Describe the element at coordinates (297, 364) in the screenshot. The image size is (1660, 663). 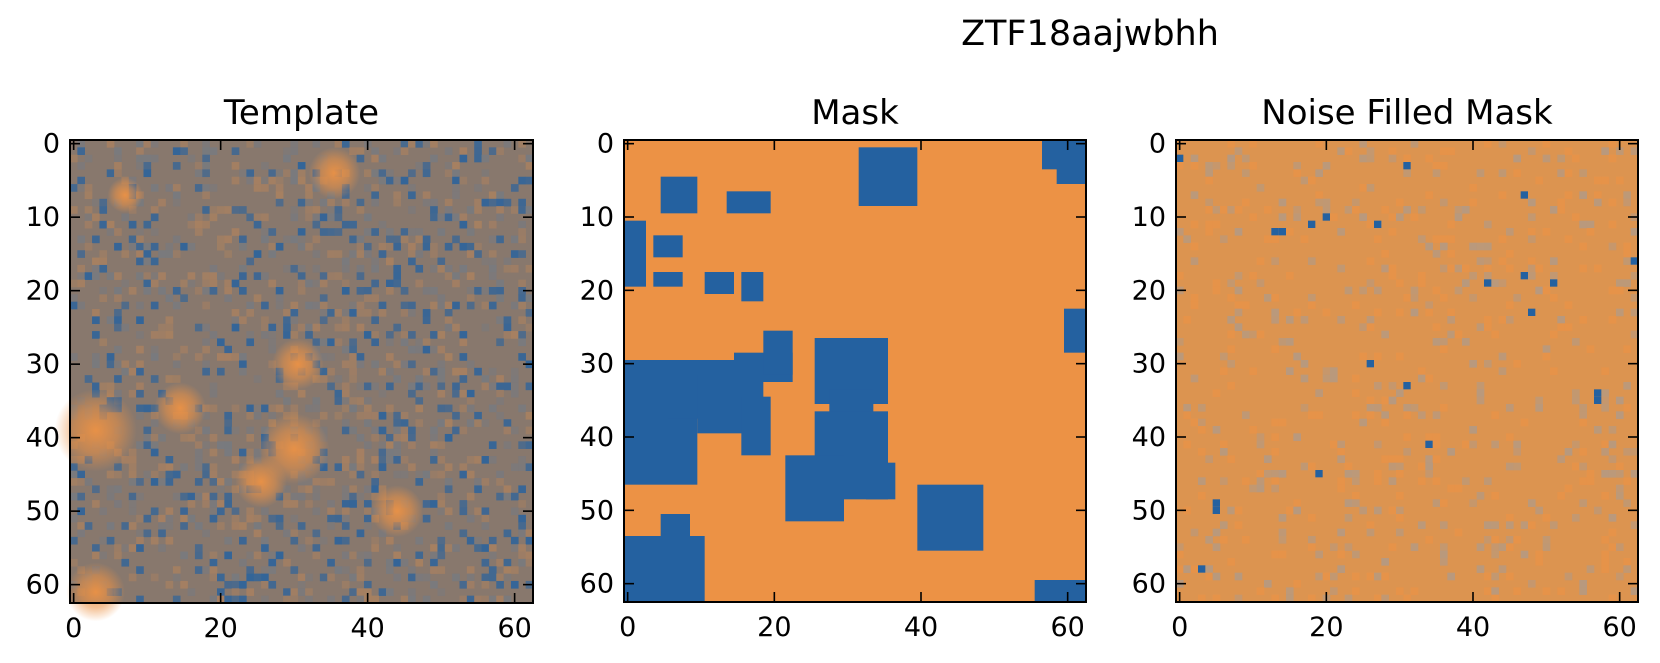
I see `bright-source` at that location.